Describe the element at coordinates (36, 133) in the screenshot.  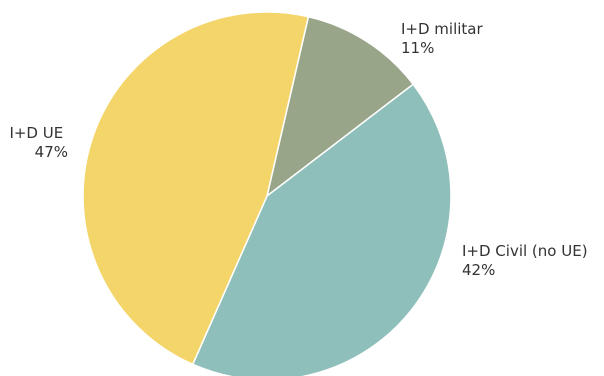
I see `slice-label-eu-name: I+D UE` at that location.